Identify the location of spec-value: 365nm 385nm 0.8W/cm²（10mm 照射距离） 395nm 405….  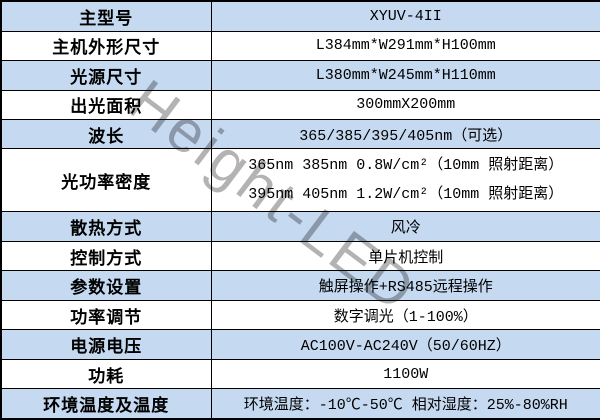
(405, 180).